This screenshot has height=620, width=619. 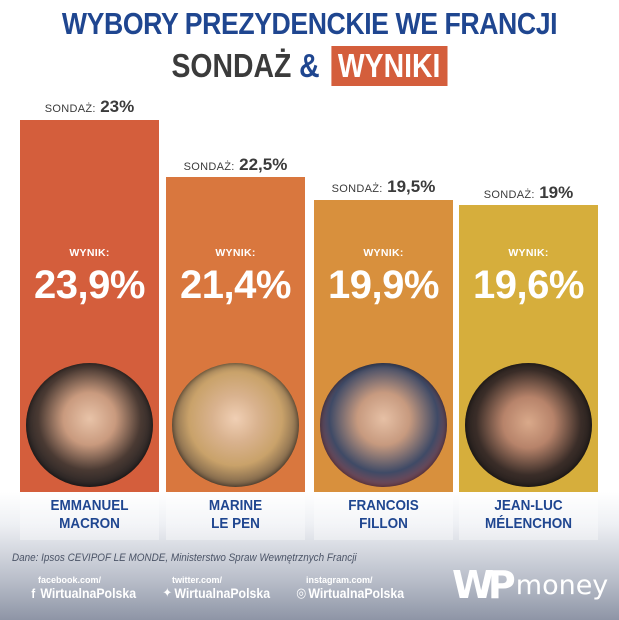 I want to click on first-name: JEAN-LUC, so click(x=528, y=505).